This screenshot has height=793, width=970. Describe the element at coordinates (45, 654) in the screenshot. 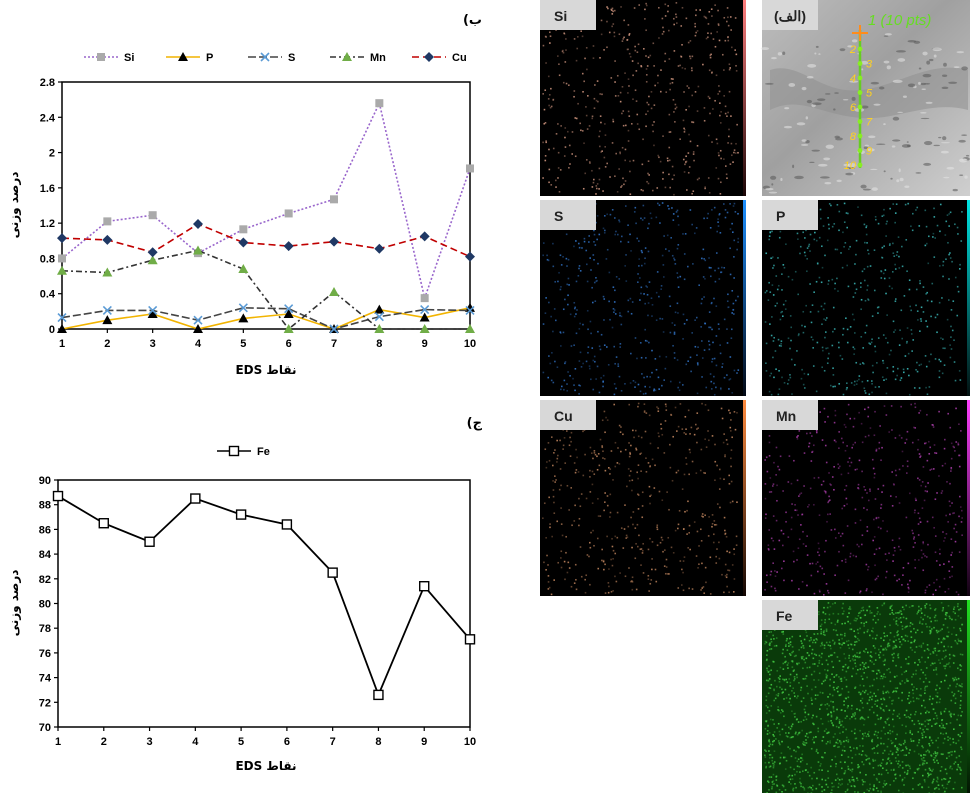

I see `y-tick-label: 76` at that location.